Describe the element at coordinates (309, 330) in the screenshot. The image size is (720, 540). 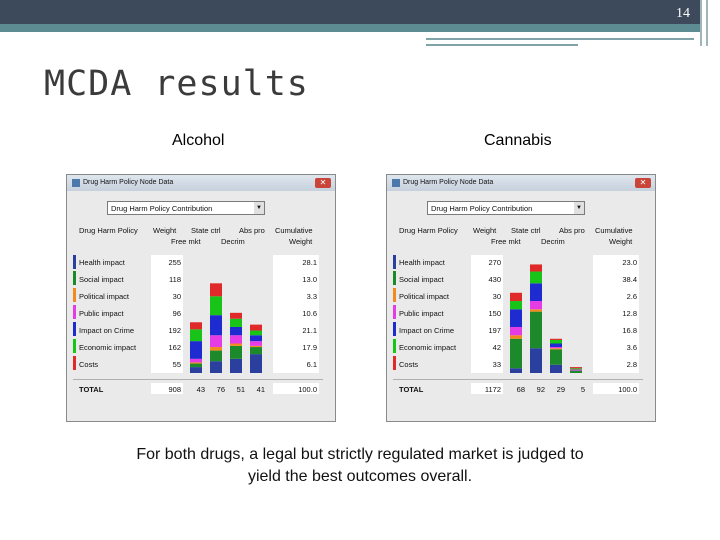
I see `cumulative-value: 21.1` at that location.